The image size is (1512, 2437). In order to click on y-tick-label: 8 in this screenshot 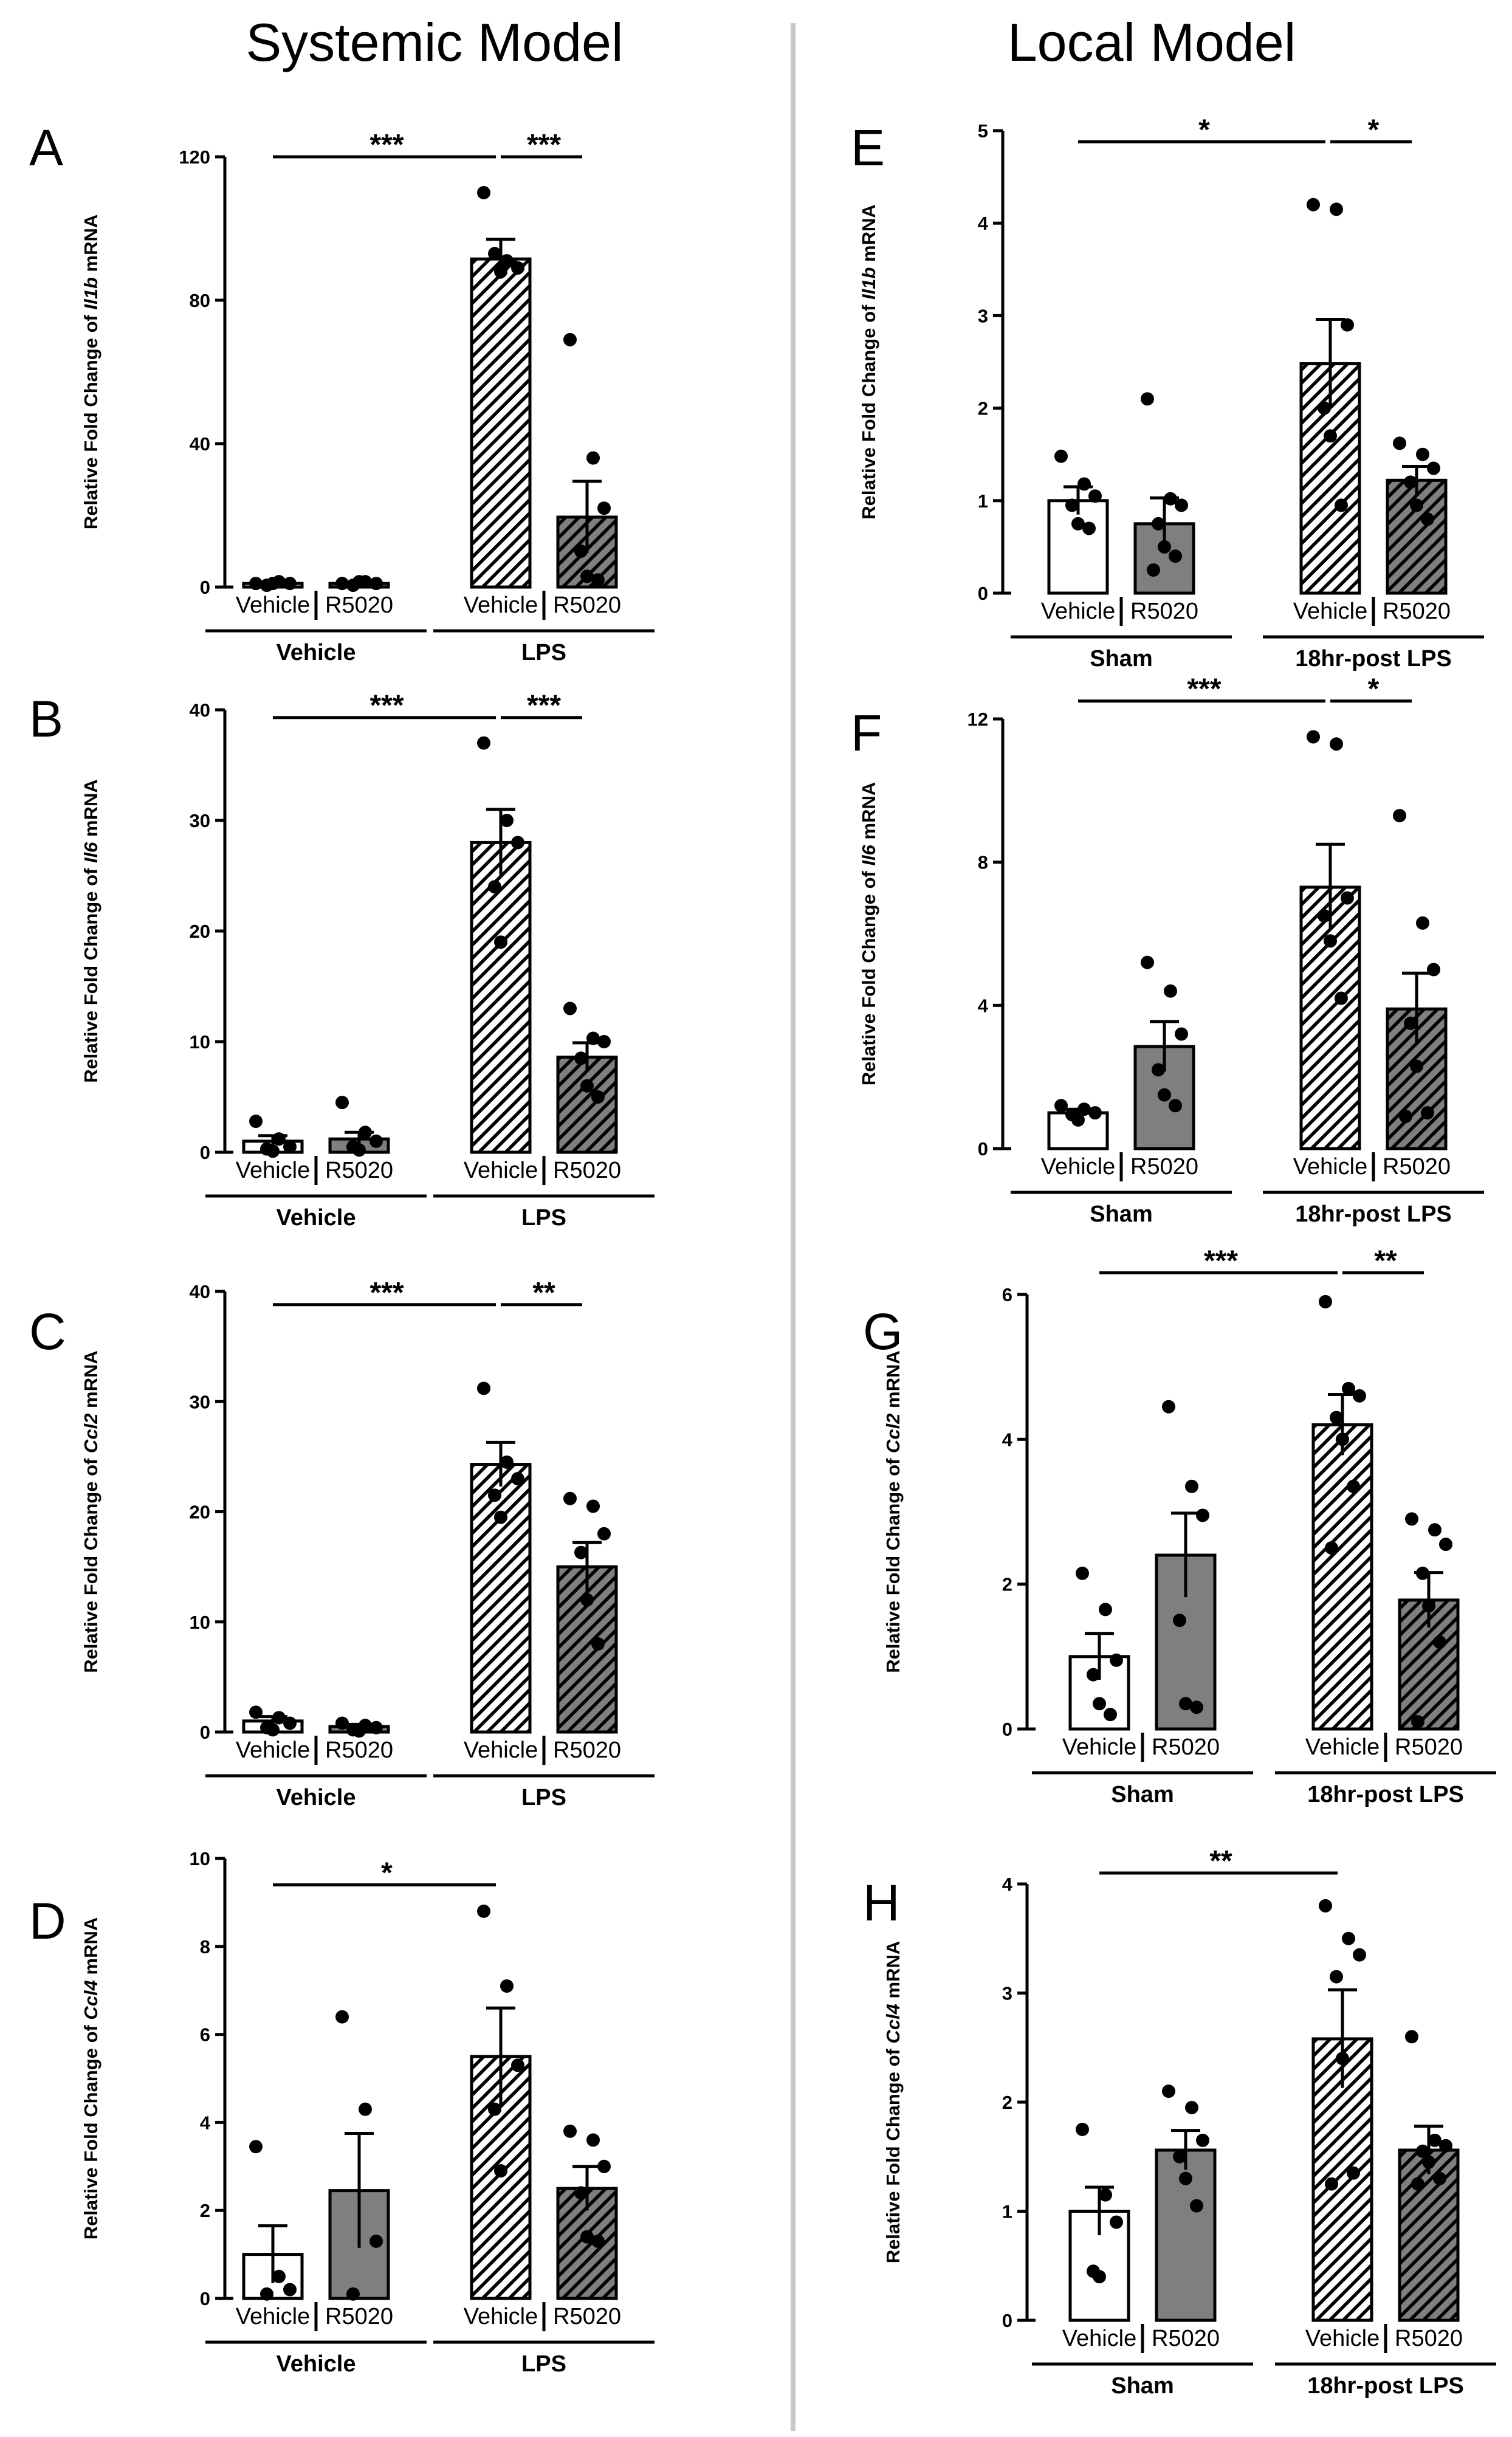, I will do `click(205, 1947)`.